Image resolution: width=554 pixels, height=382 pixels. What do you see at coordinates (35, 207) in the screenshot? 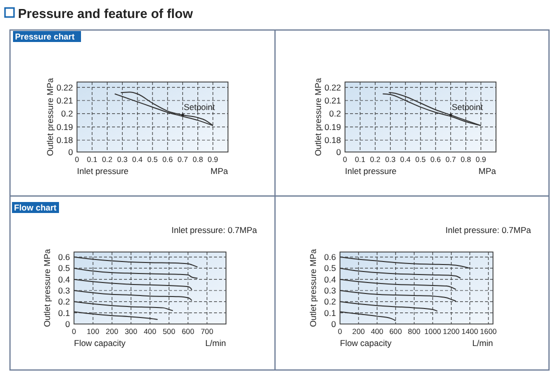
I see `chart-title: Flow chart` at bounding box center [35, 207].